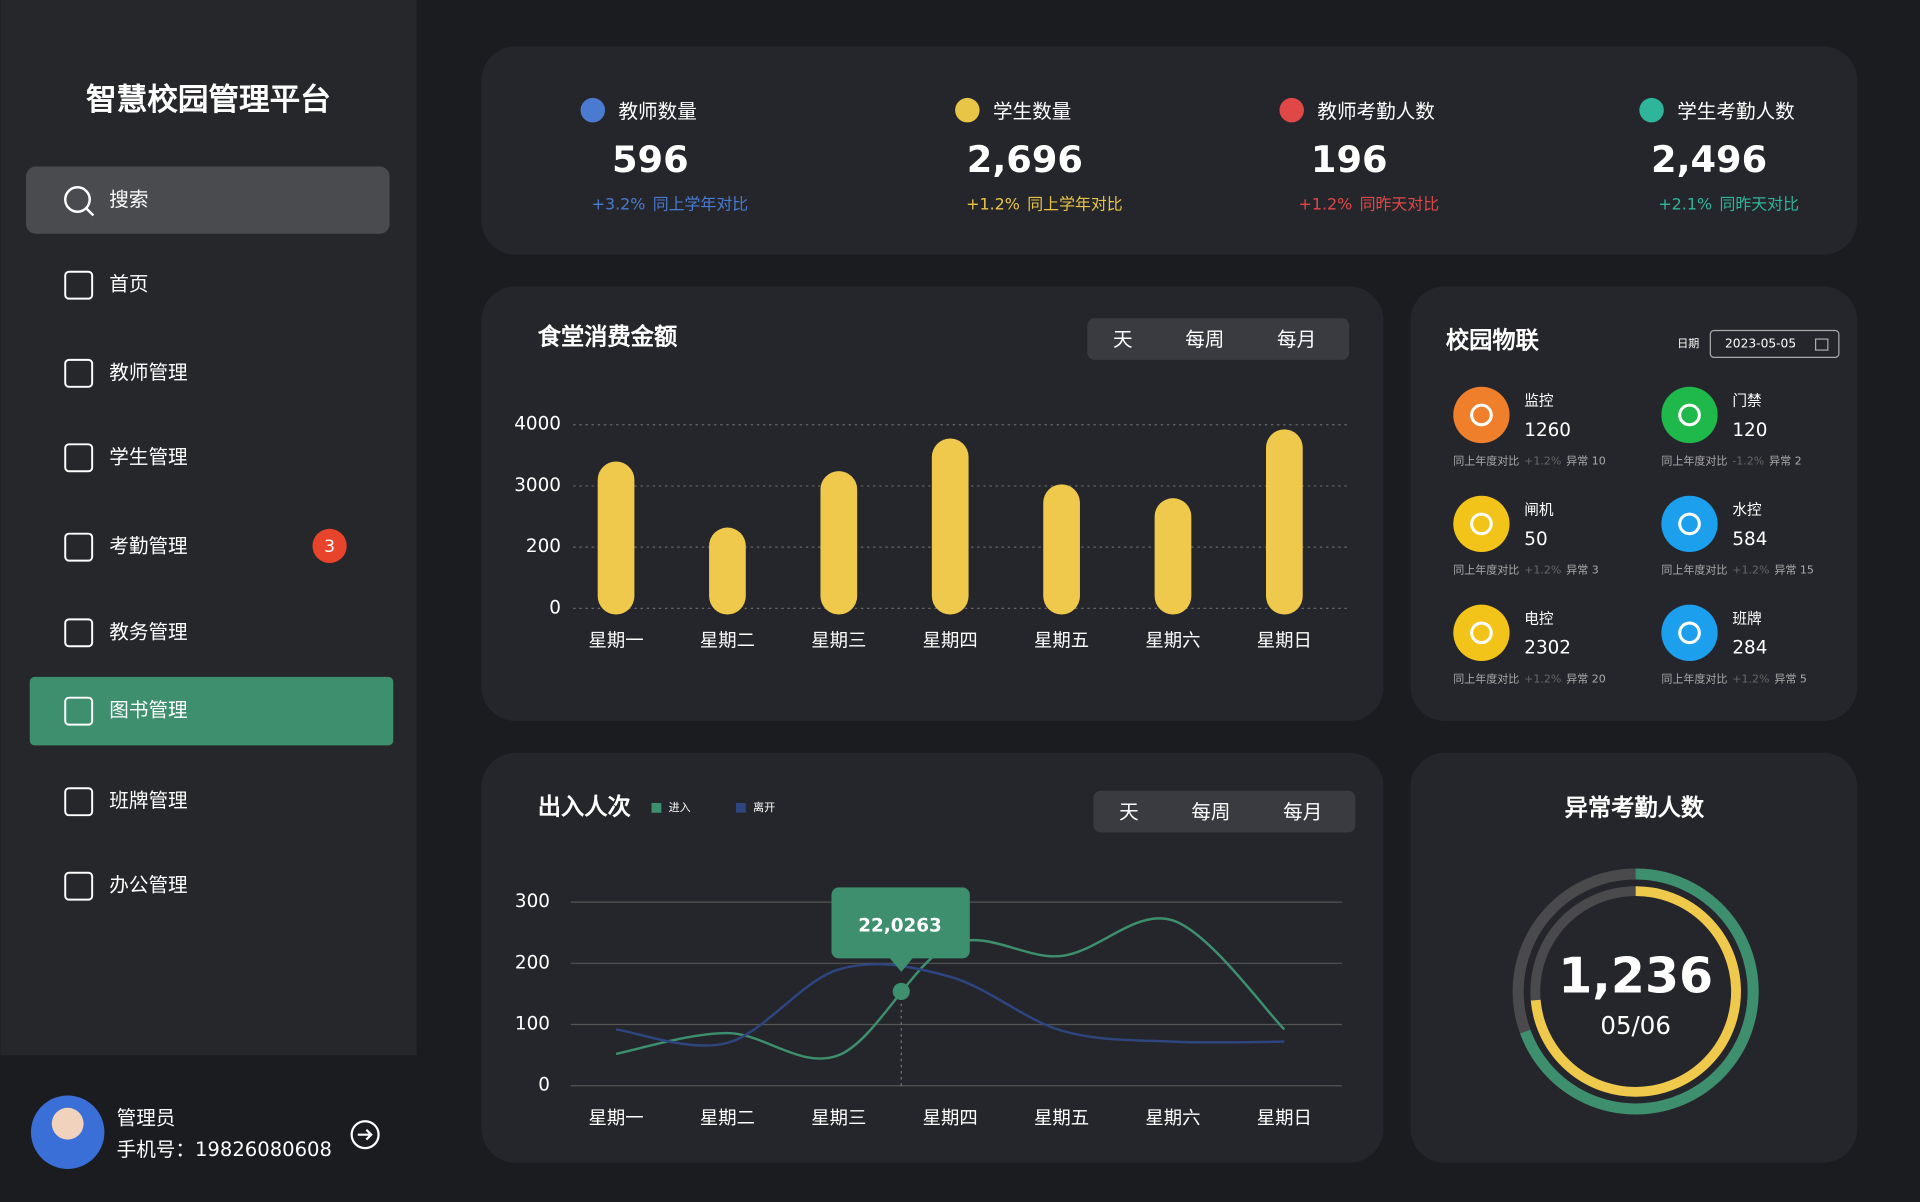  Describe the element at coordinates (1749, 648) in the screenshot. I see `iot-value: 284` at that location.